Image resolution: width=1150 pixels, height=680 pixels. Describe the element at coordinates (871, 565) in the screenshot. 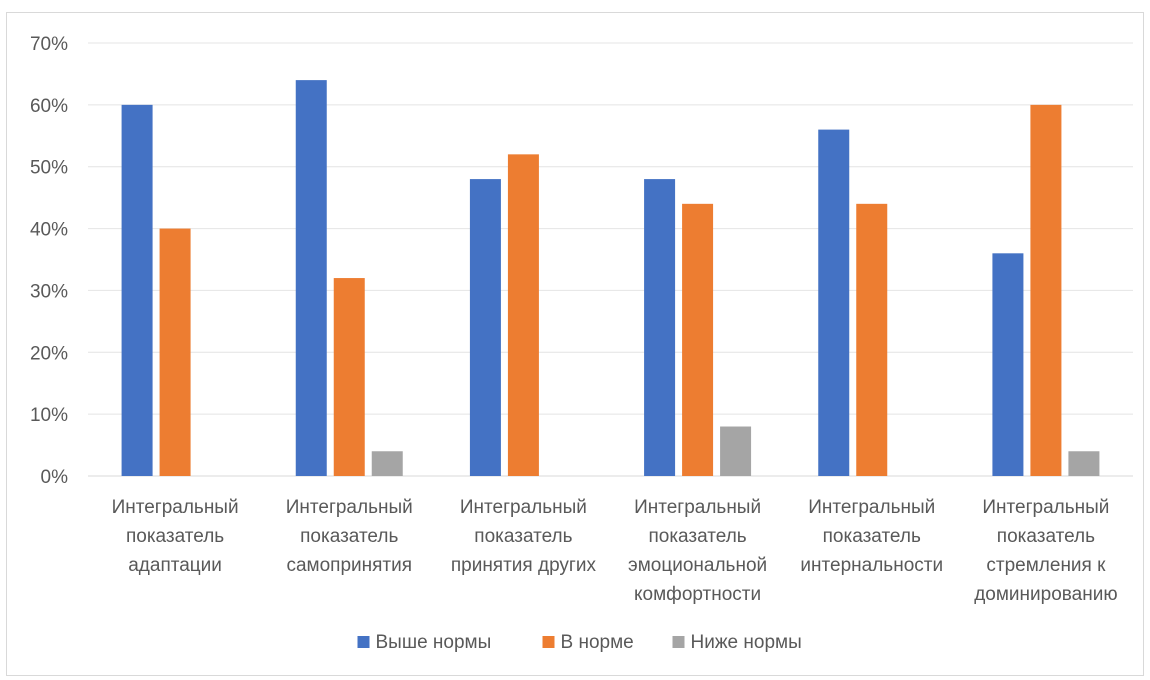

I see `x-category-label: интернальности` at that location.